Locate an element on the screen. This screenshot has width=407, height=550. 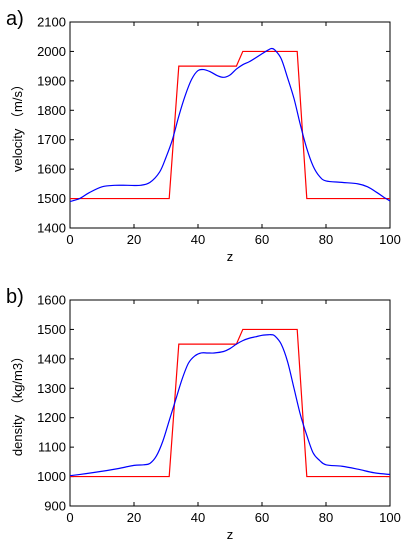
panel-label: a) is located at coordinates (15, 19).